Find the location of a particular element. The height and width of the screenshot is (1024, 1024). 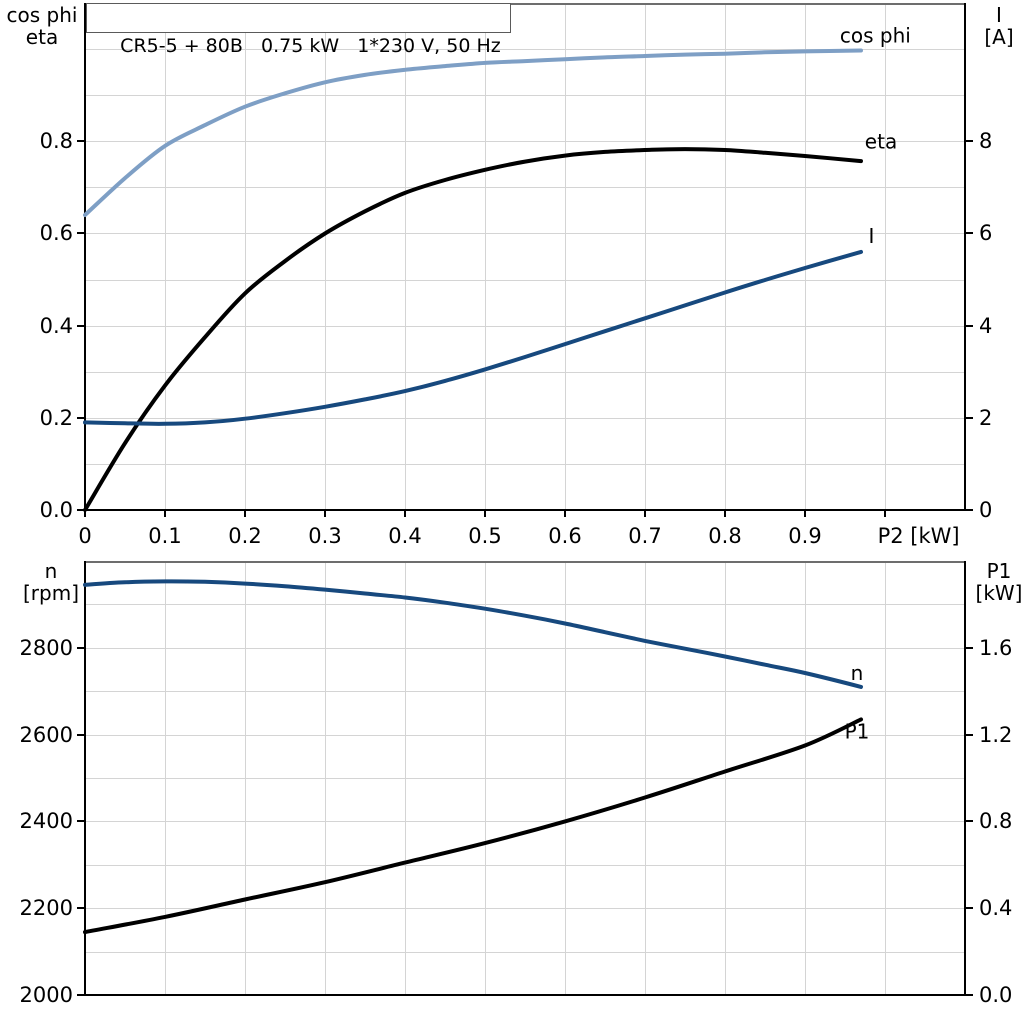

right-tick-label: 6 is located at coordinates (985, 233).